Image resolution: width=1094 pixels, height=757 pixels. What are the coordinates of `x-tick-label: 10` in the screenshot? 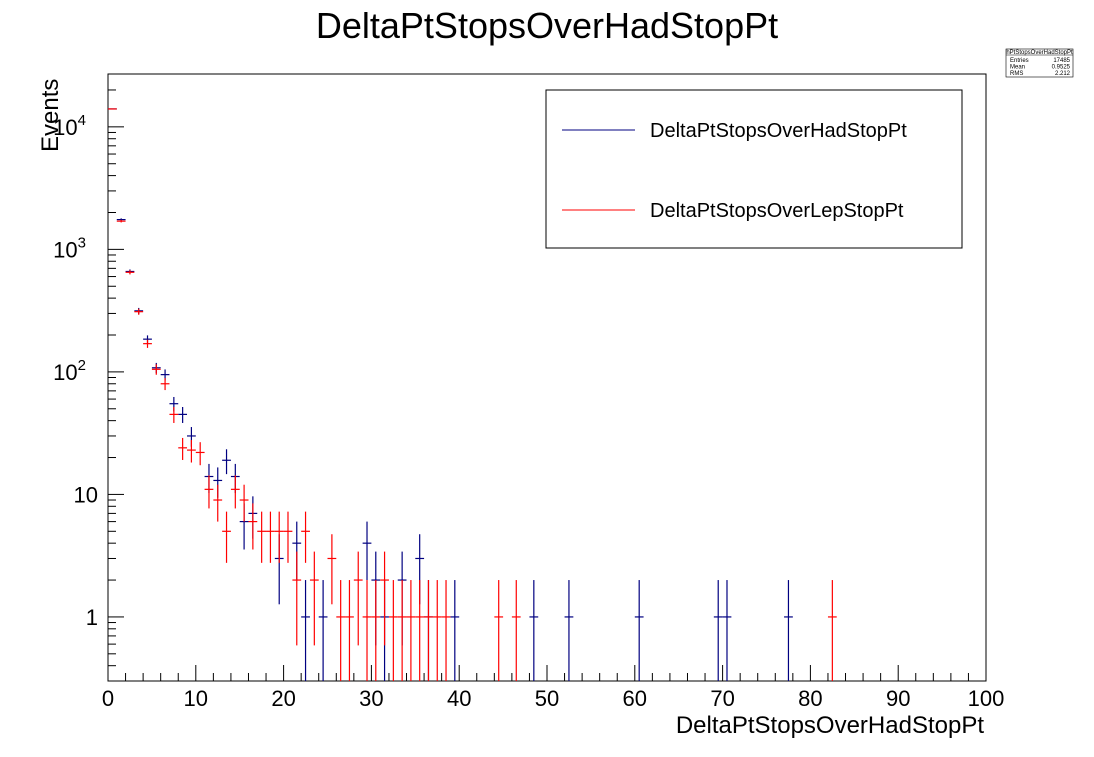 It's located at (196, 698).